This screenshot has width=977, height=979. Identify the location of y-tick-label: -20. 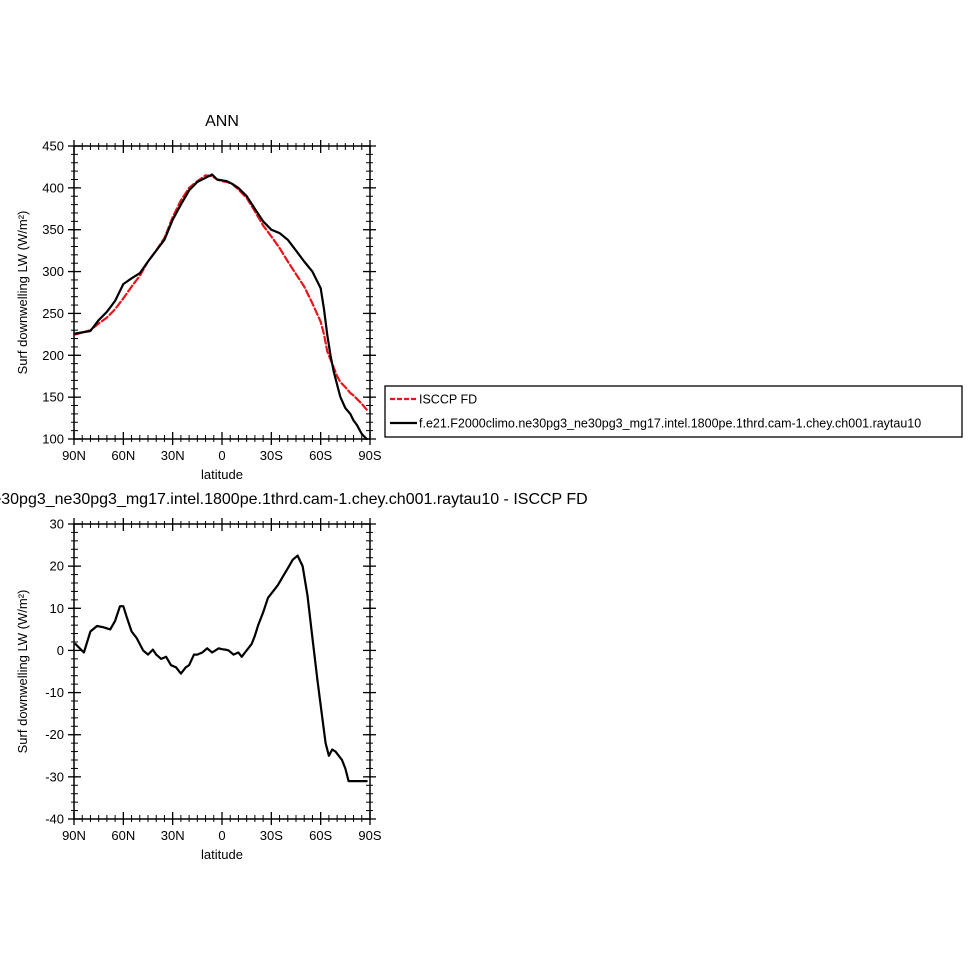
(54, 734).